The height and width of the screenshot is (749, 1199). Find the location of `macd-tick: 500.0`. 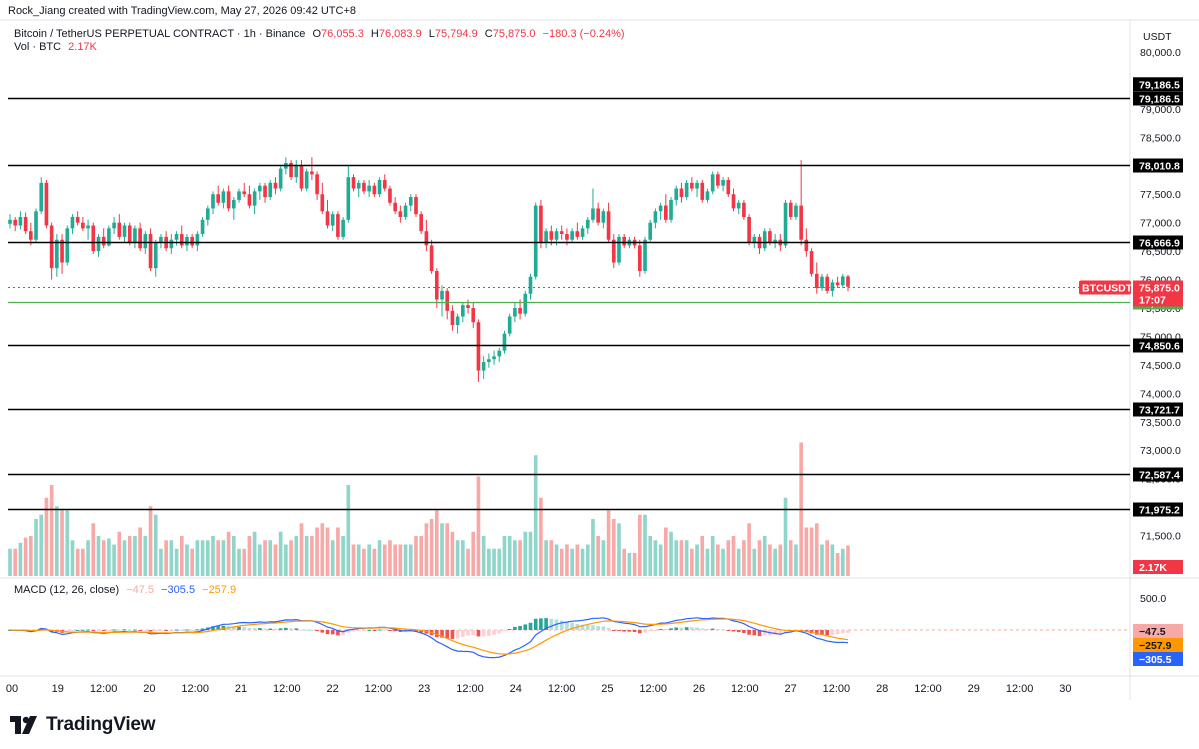

macd-tick: 500.0 is located at coordinates (1153, 599).